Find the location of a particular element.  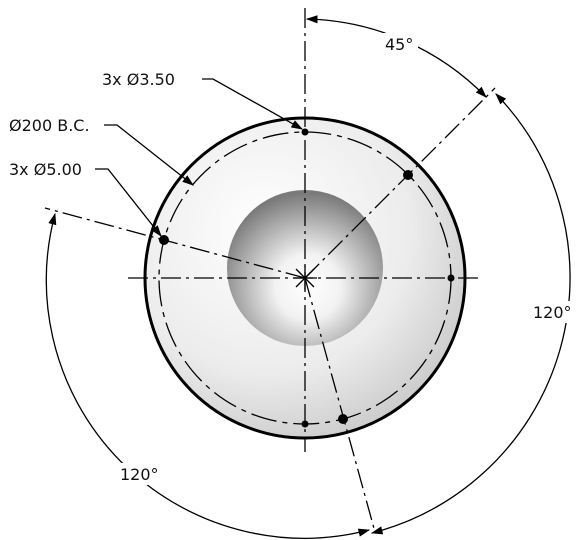

leader-large-holes is located at coordinates (128, 202).